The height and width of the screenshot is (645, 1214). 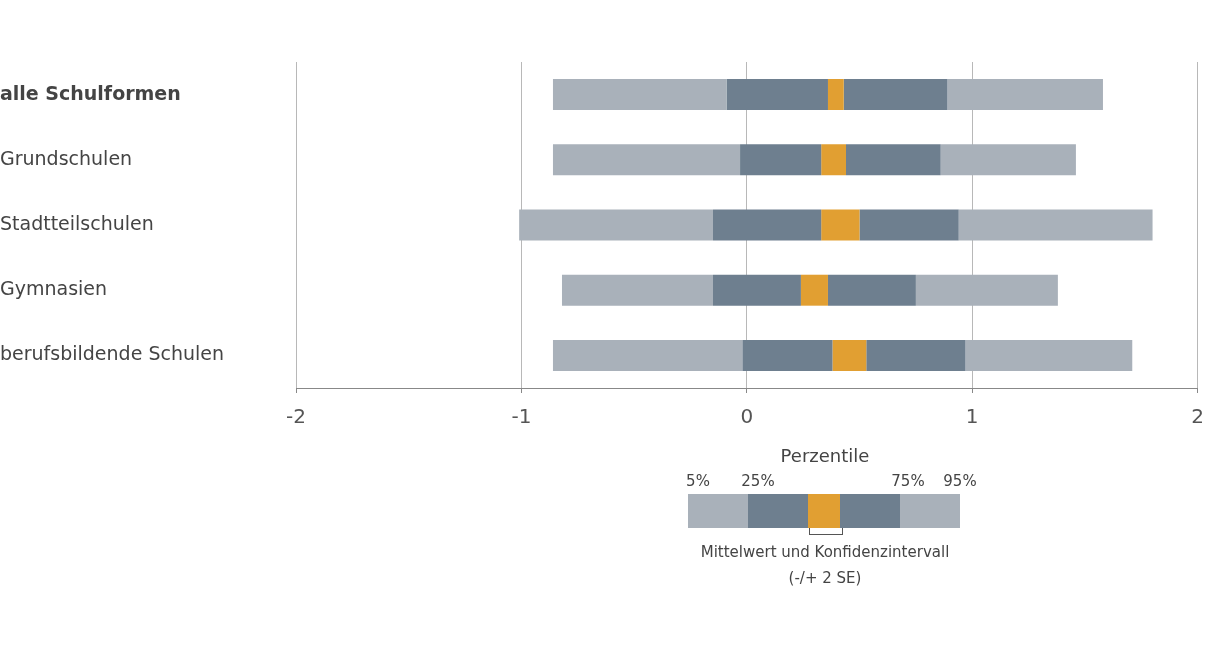 What do you see at coordinates (90, 92) in the screenshot?
I see `y-tick-label: alle Schulformen` at bounding box center [90, 92].